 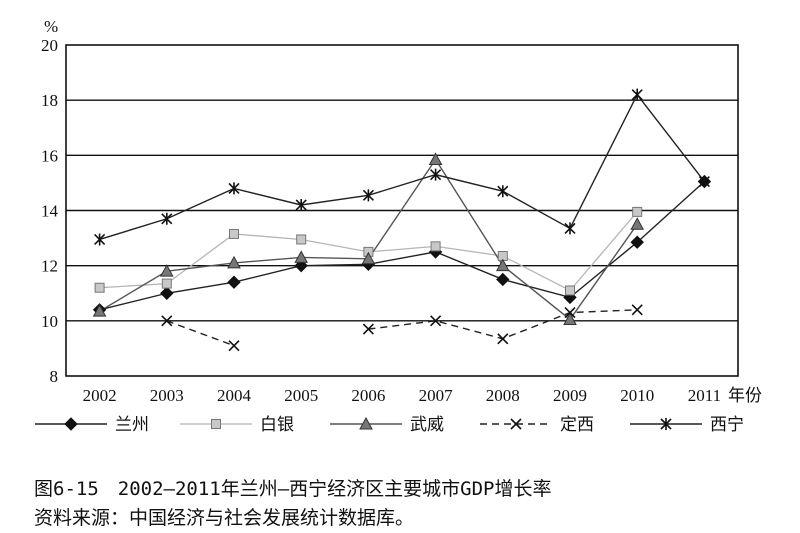 I want to click on y-tick-label: 10, so click(x=49, y=321).